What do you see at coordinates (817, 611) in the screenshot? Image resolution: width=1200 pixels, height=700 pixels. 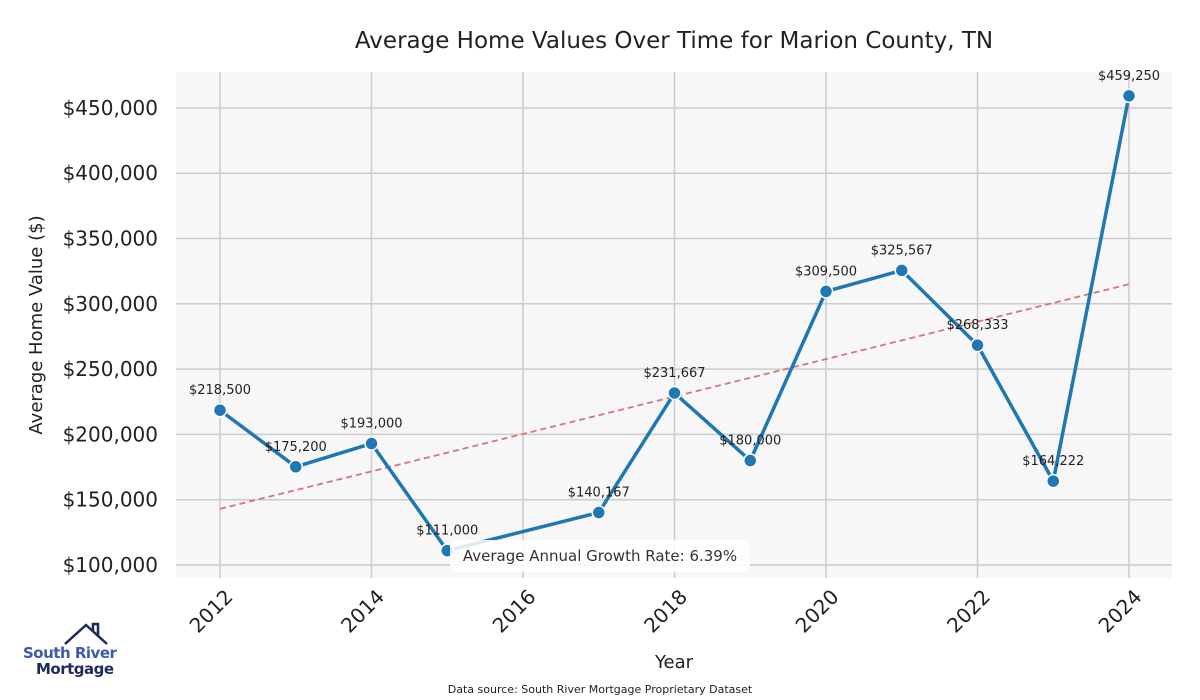 I see `x-tick-label: 2020` at bounding box center [817, 611].